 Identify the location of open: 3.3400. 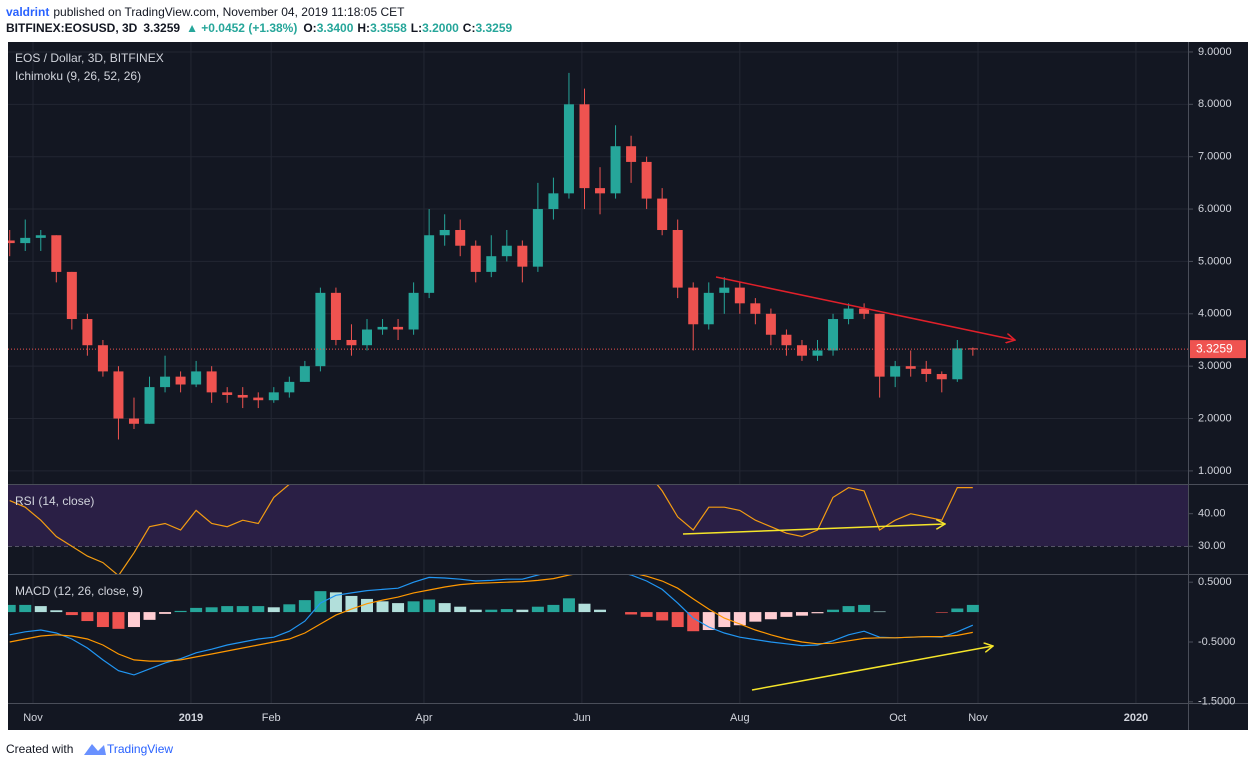
(335, 28).